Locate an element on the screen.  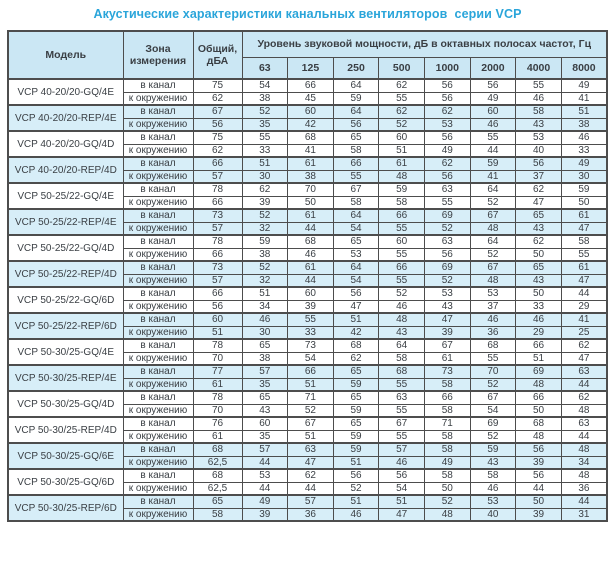
model-name: VCP 50-30/25-GQ/4E is located at coordinates (65, 352).